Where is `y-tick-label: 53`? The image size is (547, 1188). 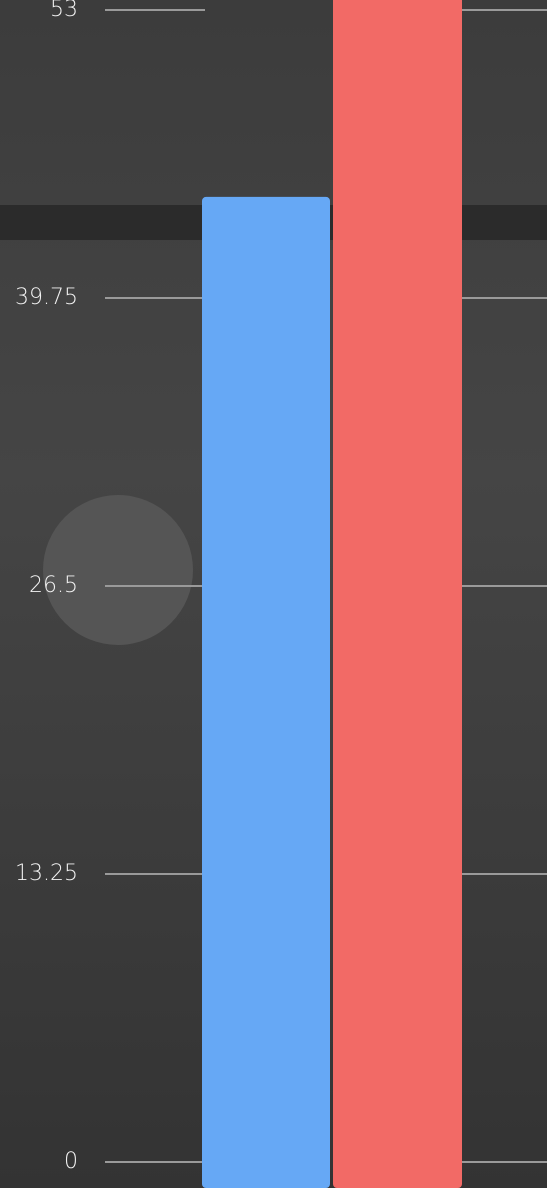 y-tick-label: 53 is located at coordinates (64, 11).